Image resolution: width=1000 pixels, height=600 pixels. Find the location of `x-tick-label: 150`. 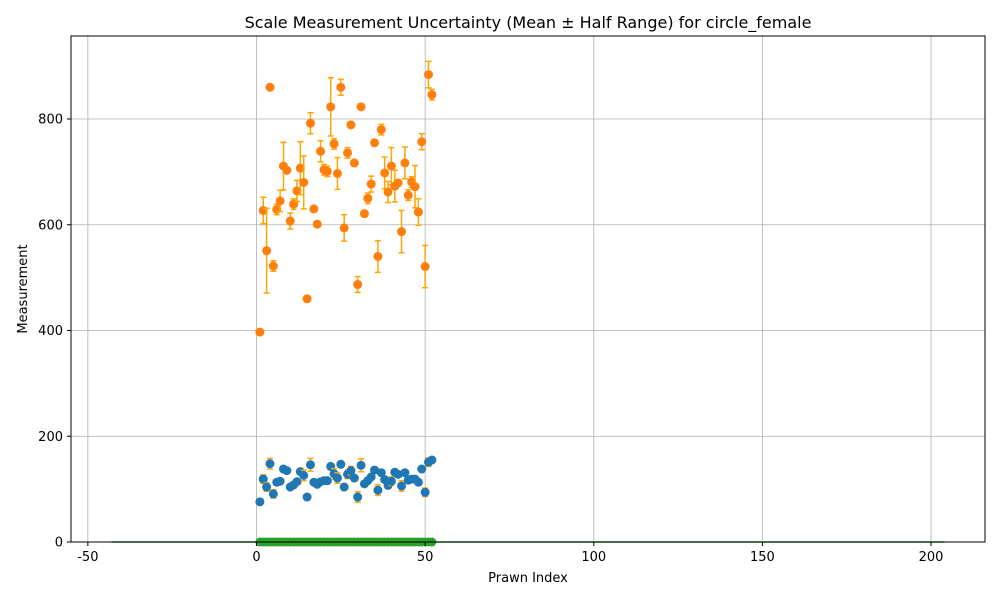

x-tick-label: 150 is located at coordinates (762, 557).